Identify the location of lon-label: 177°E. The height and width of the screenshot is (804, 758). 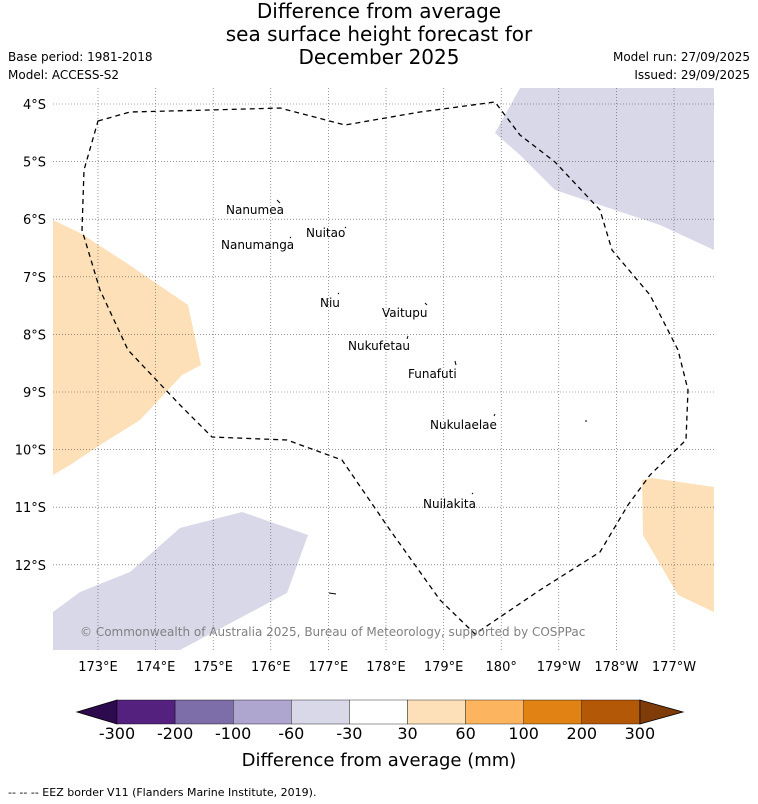
(329, 667).